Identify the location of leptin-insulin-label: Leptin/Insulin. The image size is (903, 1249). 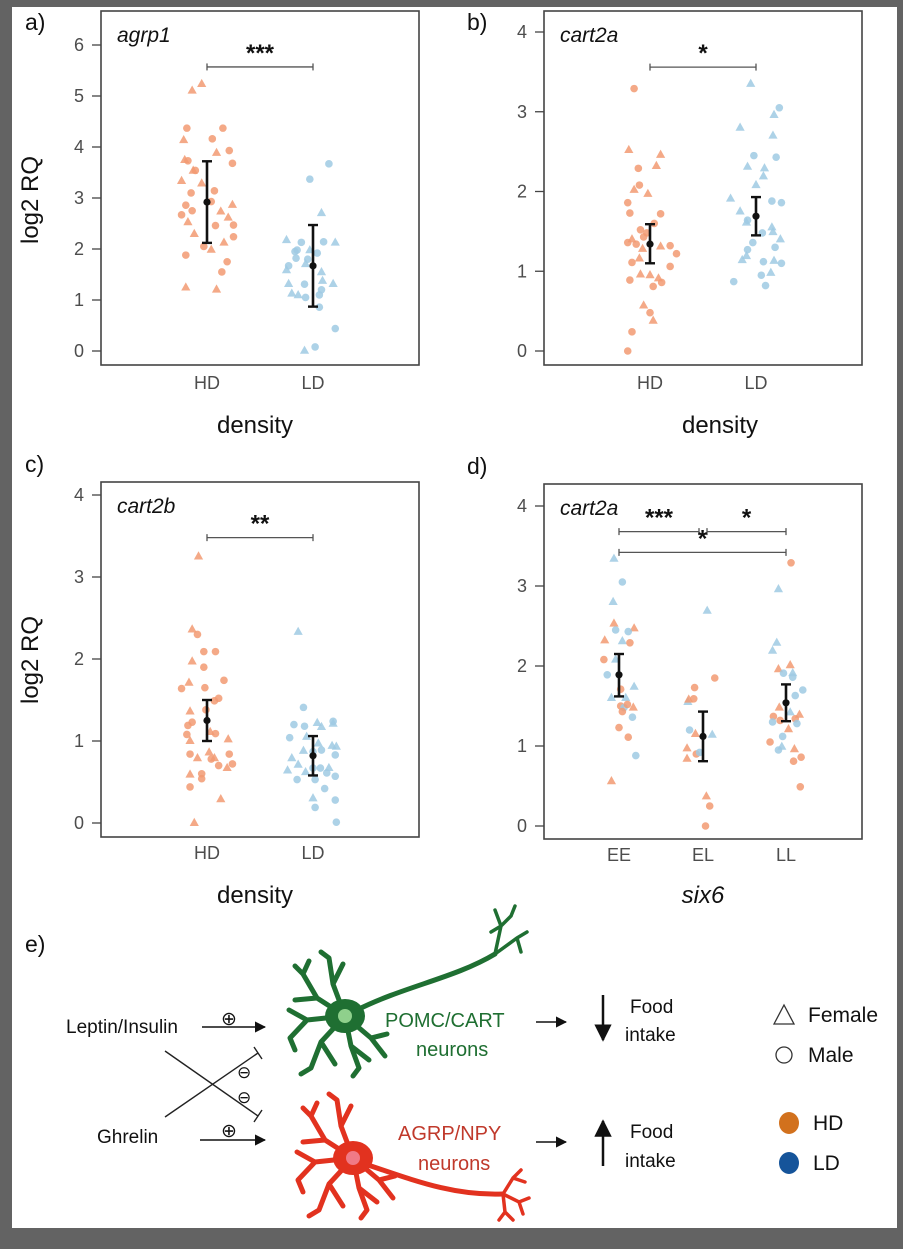
(122, 1027).